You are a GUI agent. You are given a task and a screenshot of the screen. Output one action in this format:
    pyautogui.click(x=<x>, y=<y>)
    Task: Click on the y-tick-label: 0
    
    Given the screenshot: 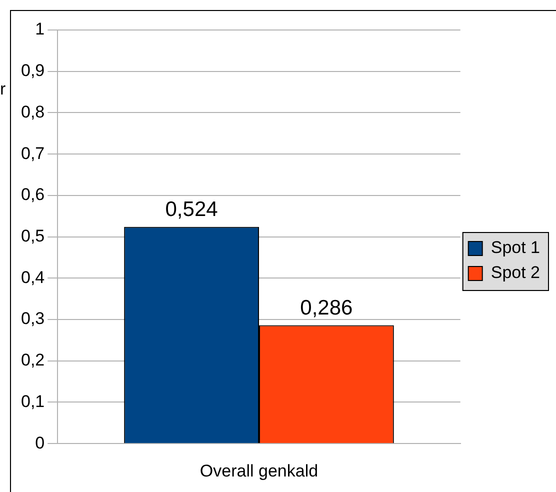 What is the action you would take?
    pyautogui.click(x=40, y=442)
    